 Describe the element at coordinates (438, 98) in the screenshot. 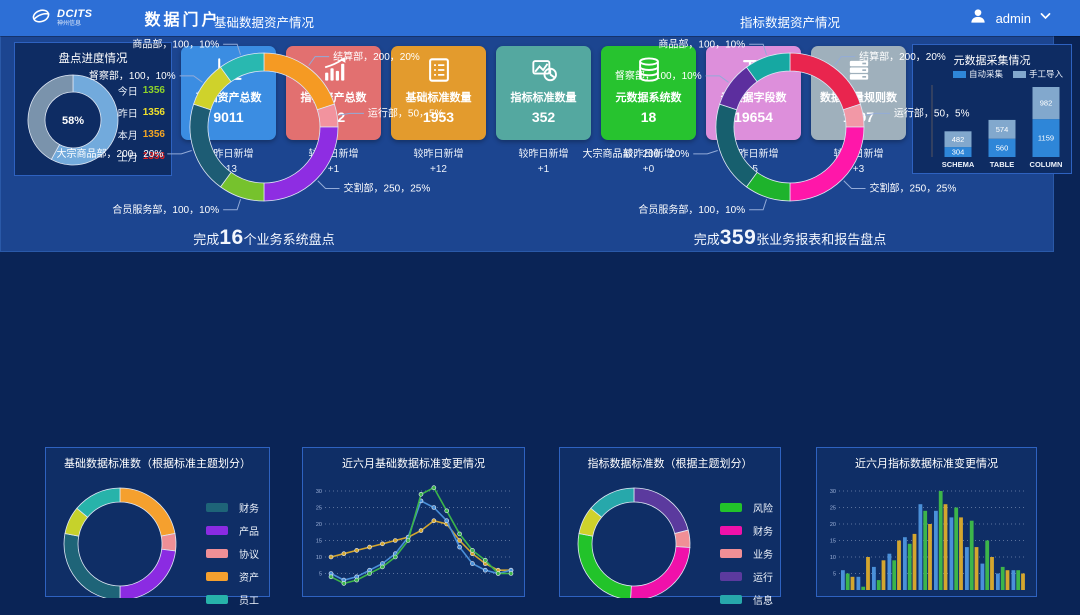

I see `kpi-card-label: 基础标准数量` at that location.